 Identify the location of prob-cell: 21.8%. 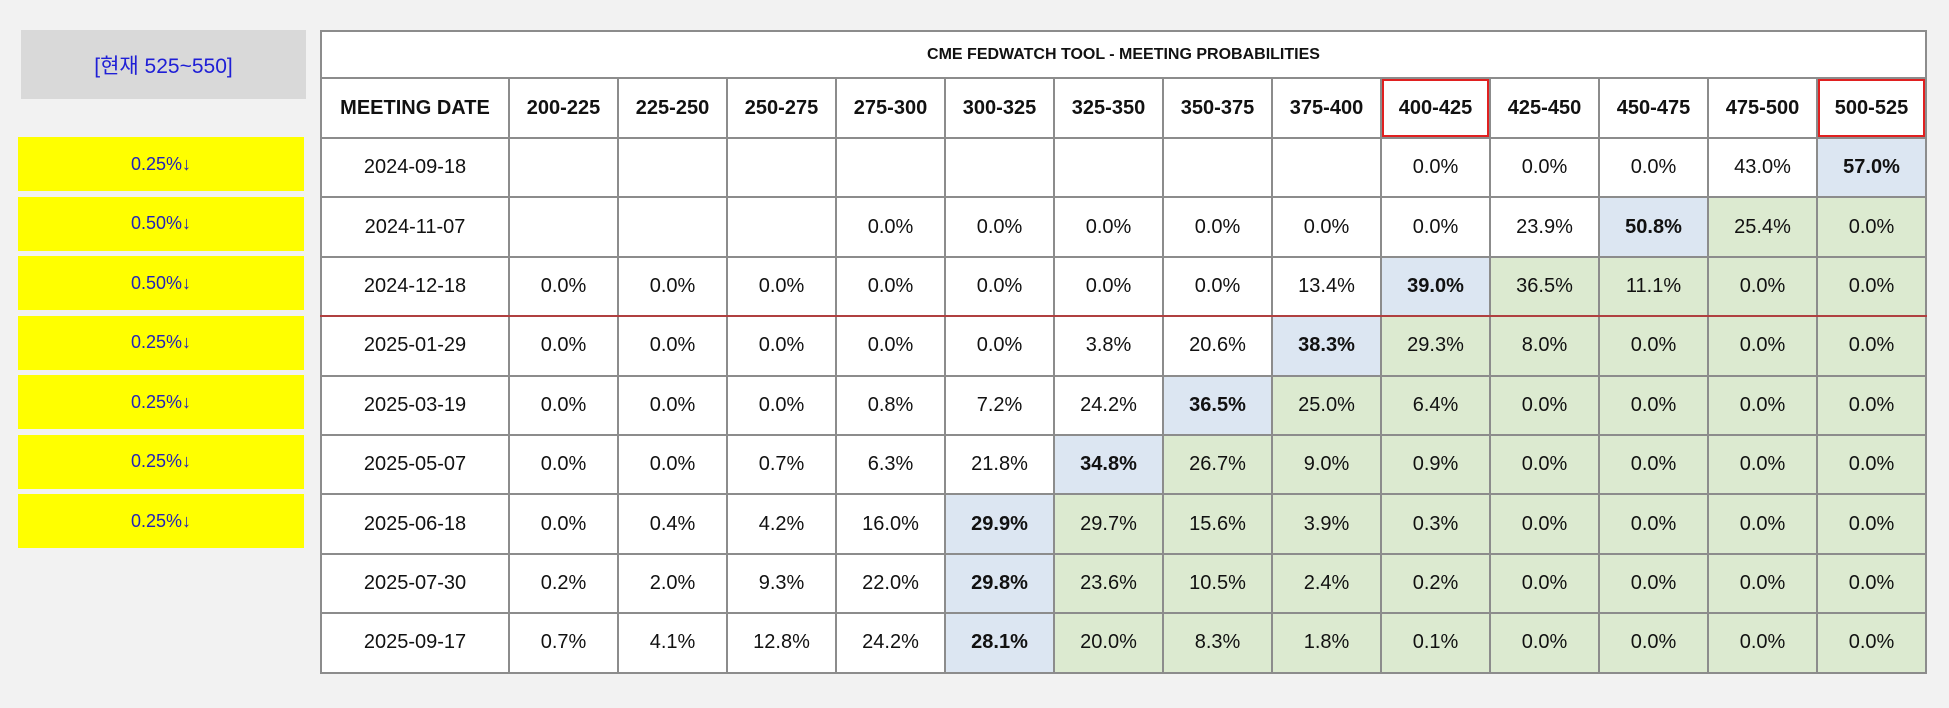
(999, 464).